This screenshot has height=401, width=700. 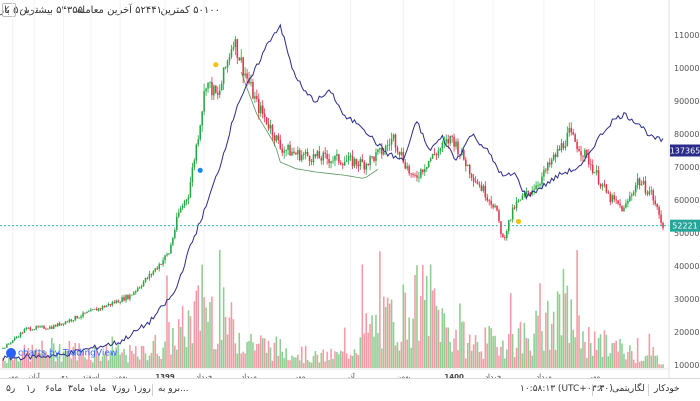 What do you see at coordinates (54, 389) in the screenshot?
I see `range-6m-button: ۶ماه` at bounding box center [54, 389].